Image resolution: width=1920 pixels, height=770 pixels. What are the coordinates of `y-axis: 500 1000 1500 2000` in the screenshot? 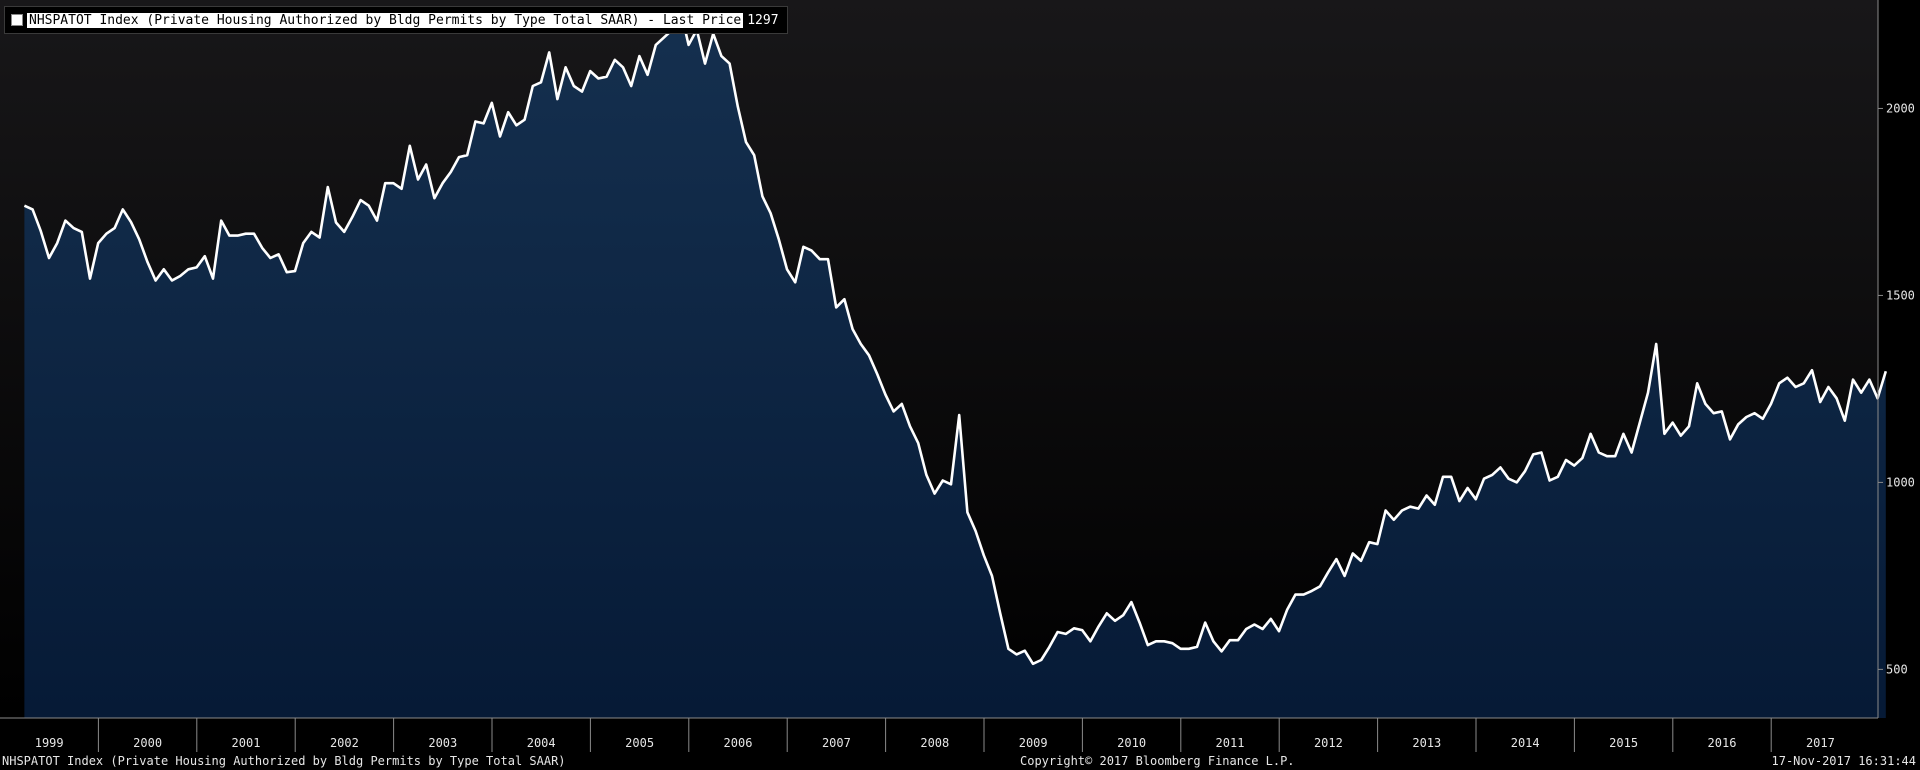 It's located at (1896, 359).